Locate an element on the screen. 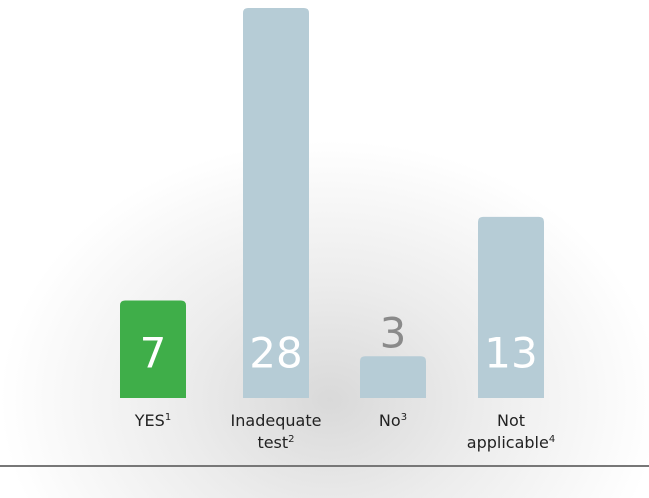 This screenshot has width=649, height=498. category-text: No is located at coordinates (389, 420).